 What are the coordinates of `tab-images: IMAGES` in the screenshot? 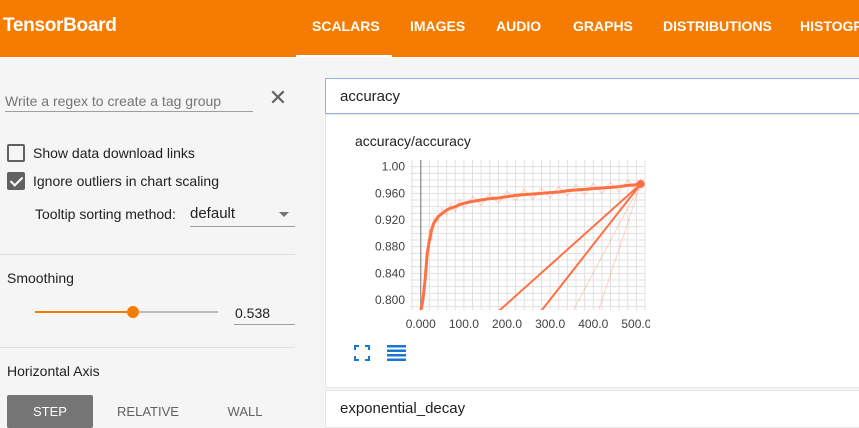 It's located at (438, 26).